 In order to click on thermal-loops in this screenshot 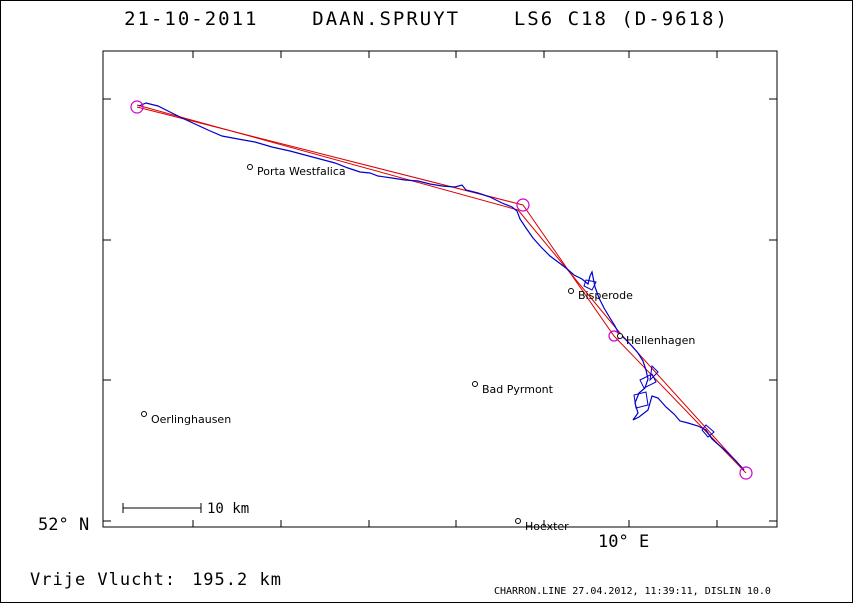, I will do `click(649, 358)`.